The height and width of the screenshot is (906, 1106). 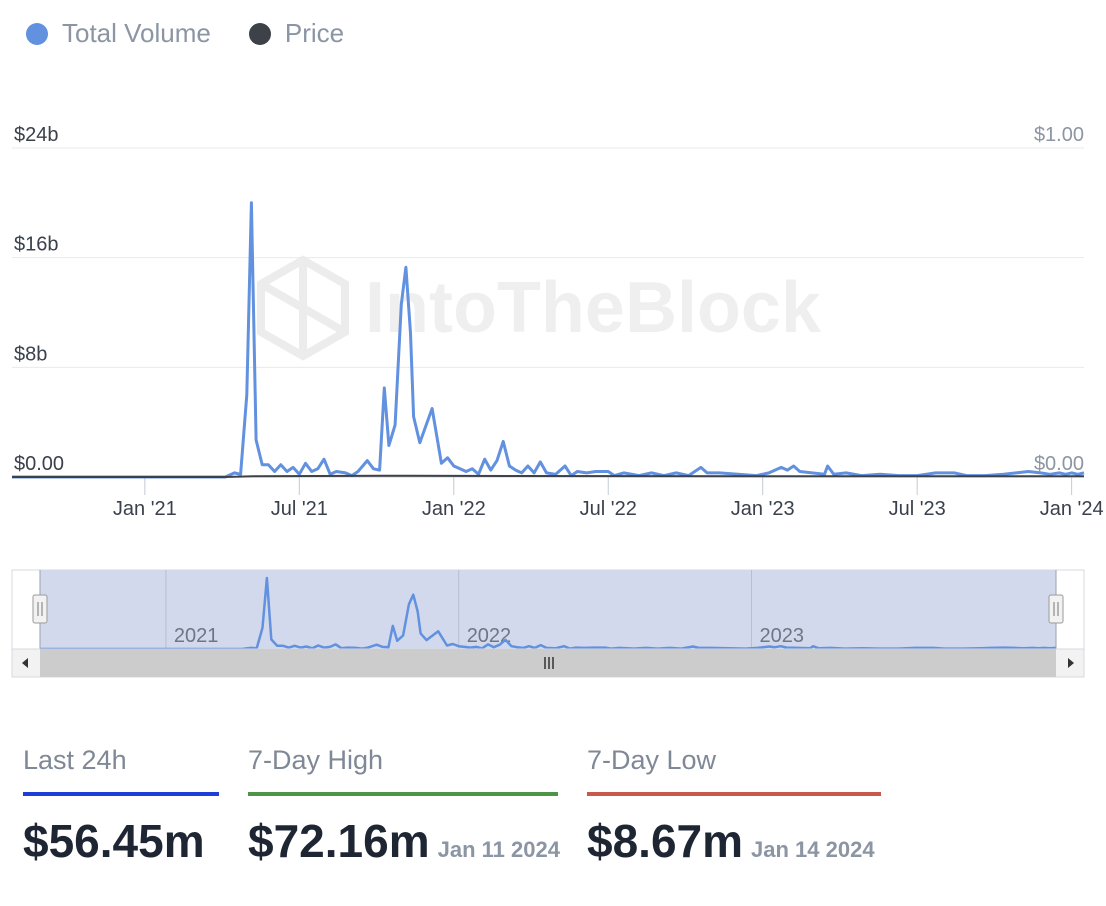 What do you see at coordinates (781, 636) in the screenshot?
I see `navigator-year-label: 2023` at bounding box center [781, 636].